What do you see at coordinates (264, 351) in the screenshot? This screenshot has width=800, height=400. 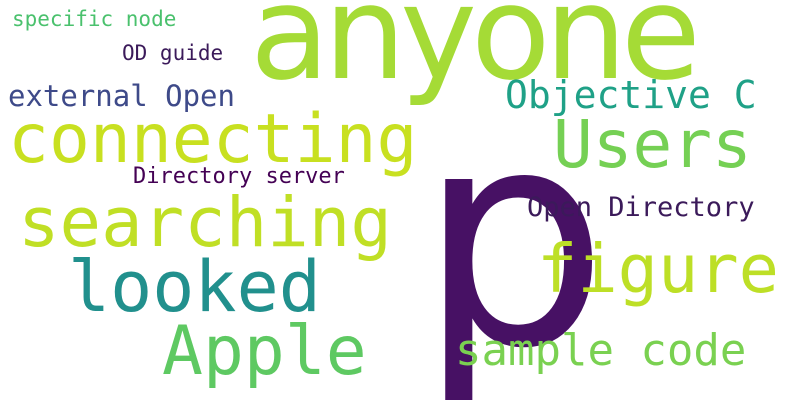 I see `word-apple: Apple` at bounding box center [264, 351].